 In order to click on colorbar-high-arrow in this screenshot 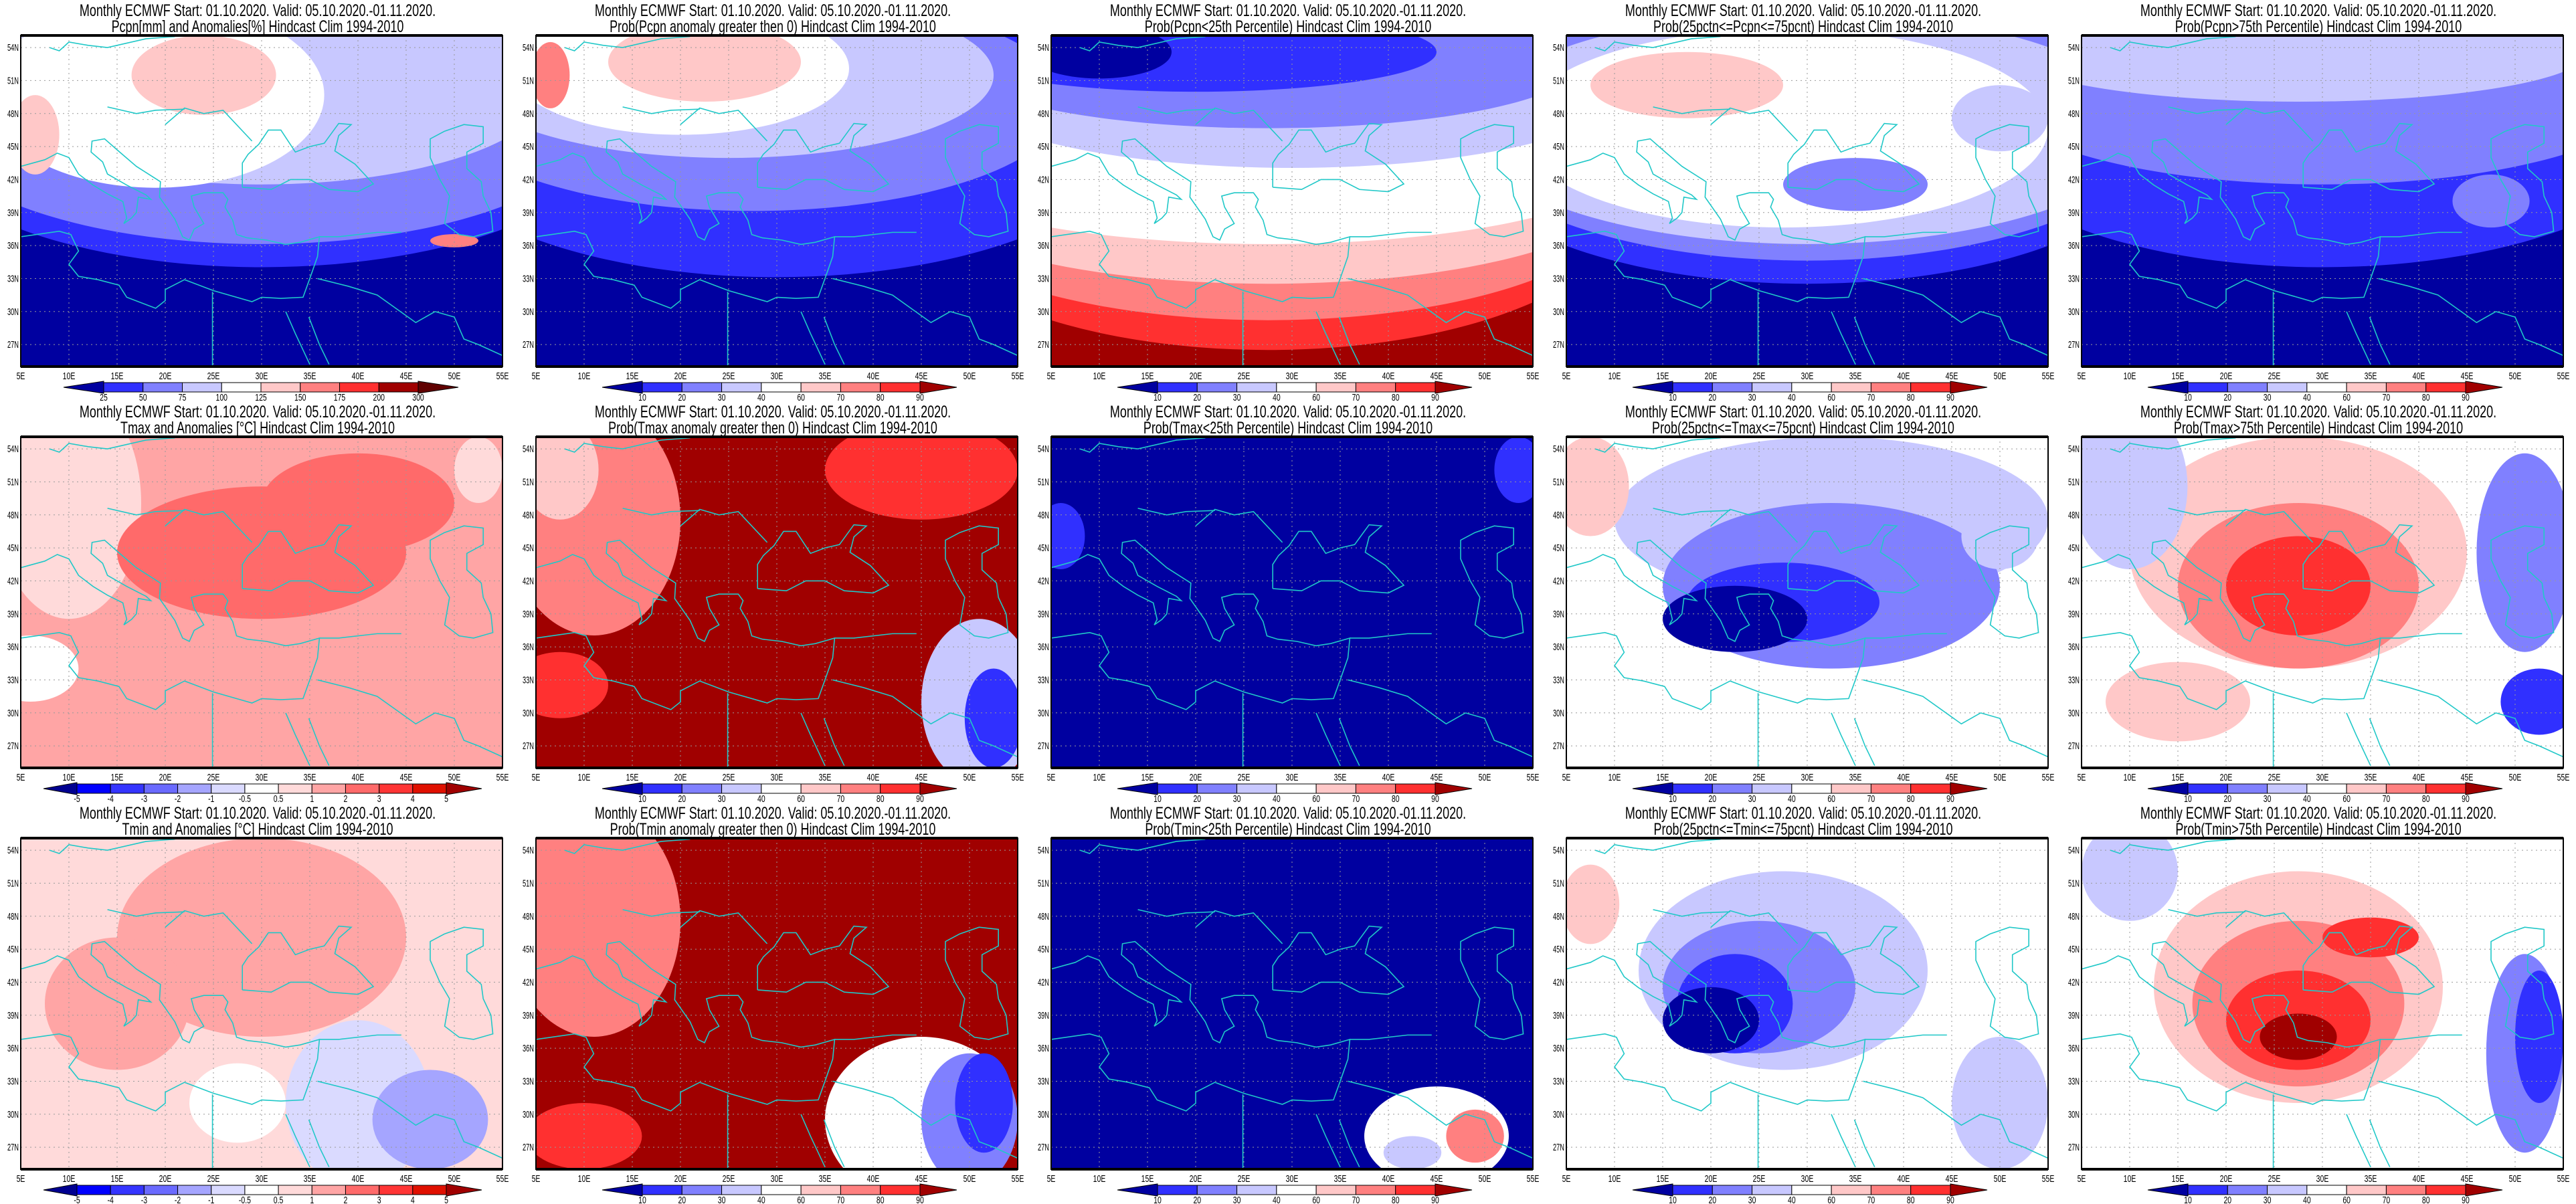, I will do `click(938, 1190)`.